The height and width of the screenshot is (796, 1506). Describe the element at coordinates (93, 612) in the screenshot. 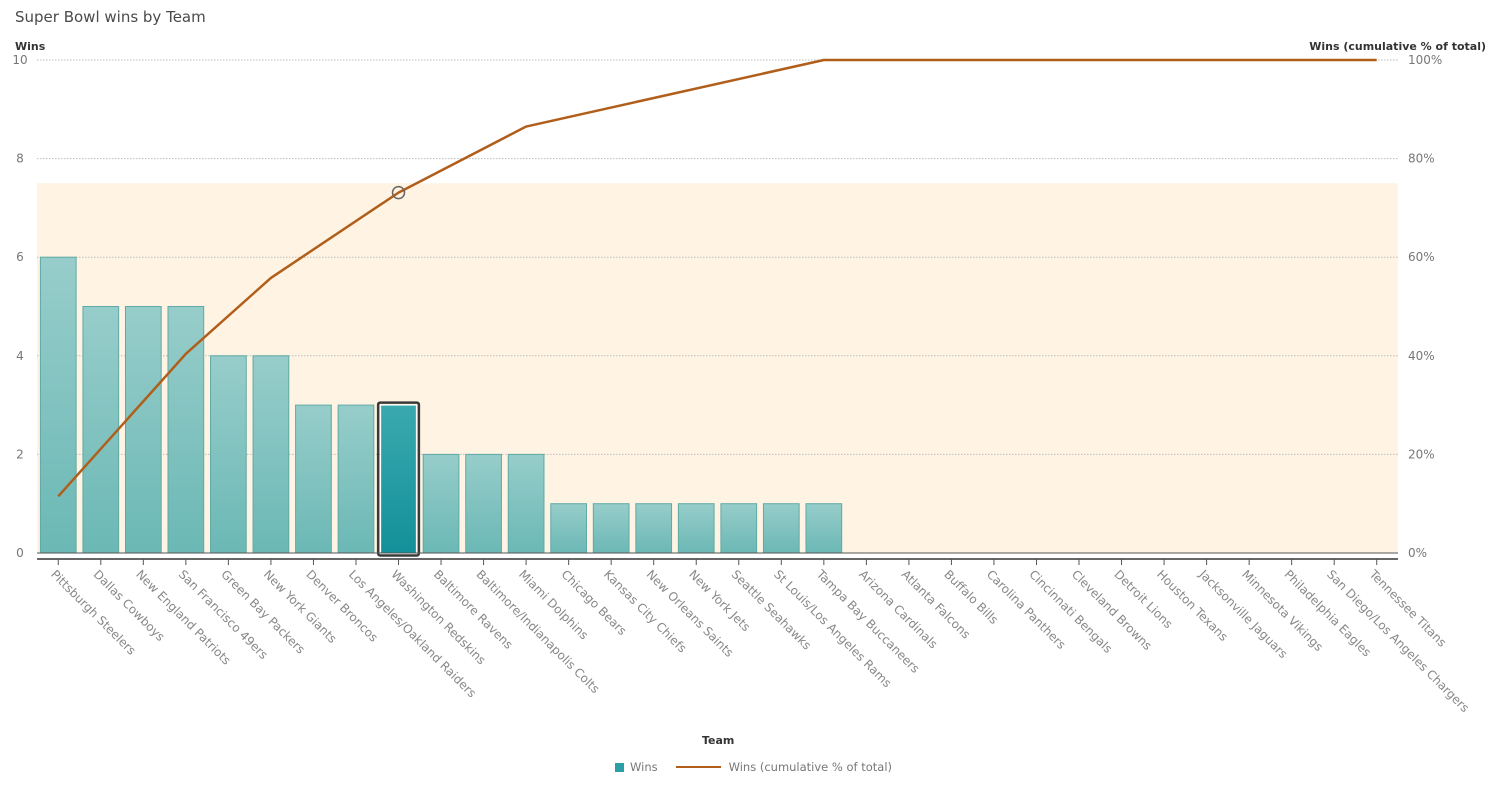

I see `x-tick-label: Pittsburgh Steelers` at that location.